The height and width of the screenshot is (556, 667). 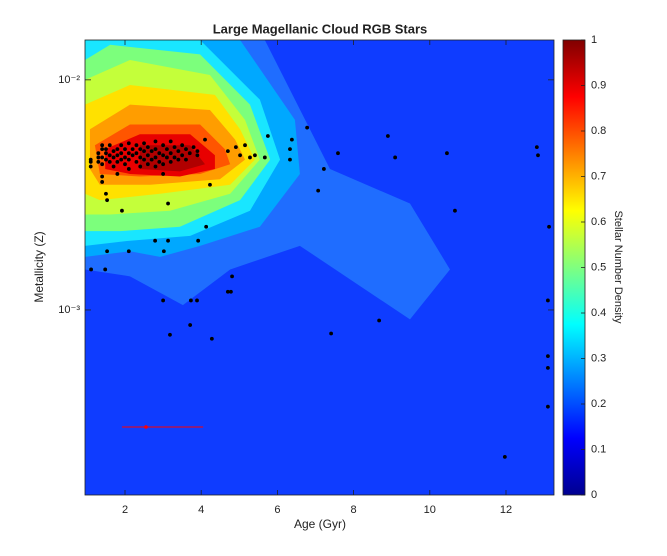 I want to click on y-tick-label: 10⁻³, so click(x=69, y=310).